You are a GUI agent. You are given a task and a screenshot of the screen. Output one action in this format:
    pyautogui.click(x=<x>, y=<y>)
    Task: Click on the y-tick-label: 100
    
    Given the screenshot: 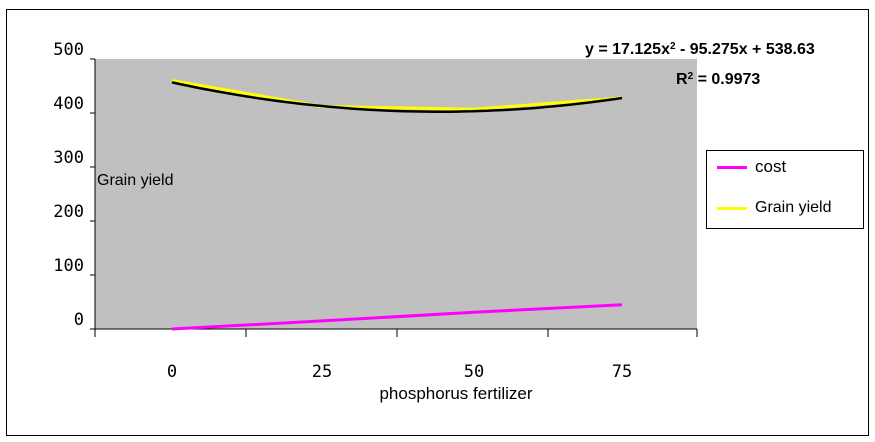 What is the action you would take?
    pyautogui.click(x=68, y=266)
    